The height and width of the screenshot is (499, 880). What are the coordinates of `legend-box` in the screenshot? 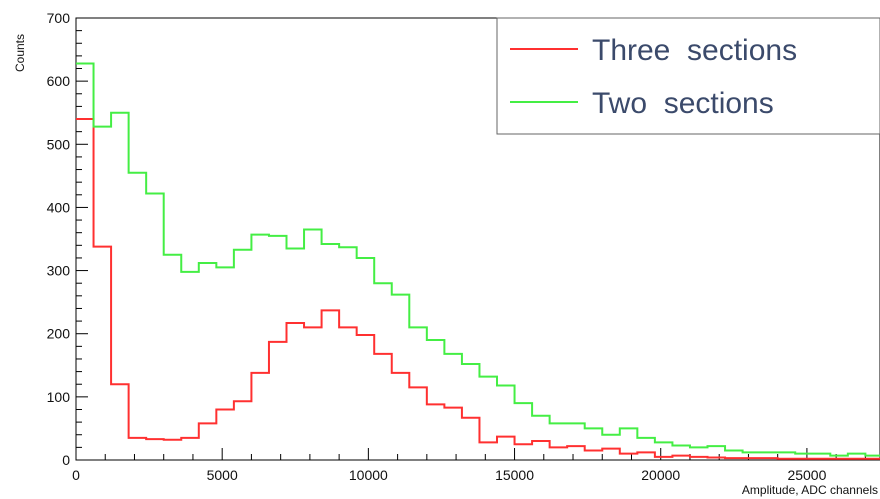 It's located at (688, 76).